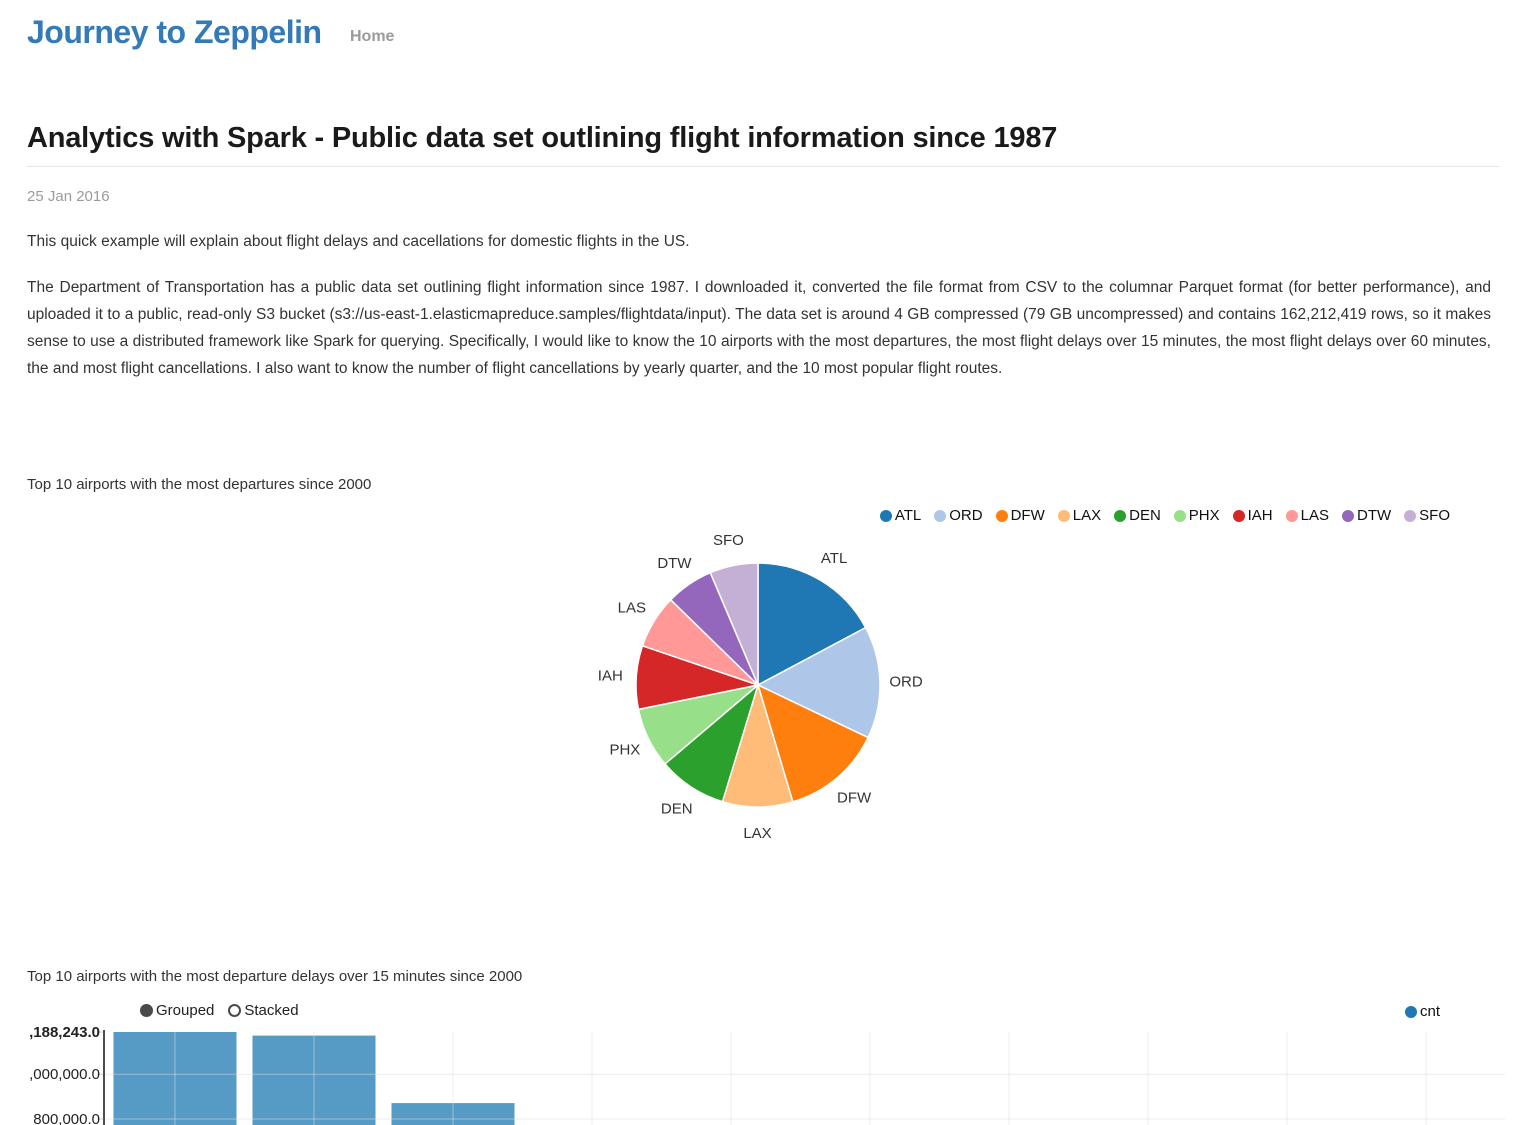  What do you see at coordinates (966, 515) in the screenshot?
I see `legend-label-ORD: ORD` at bounding box center [966, 515].